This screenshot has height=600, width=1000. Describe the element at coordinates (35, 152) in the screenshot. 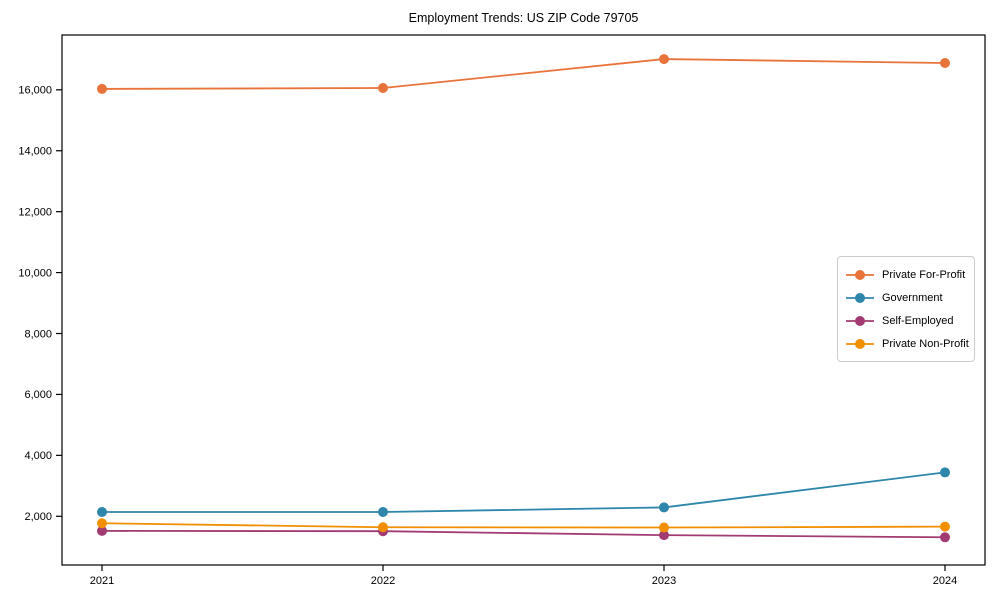

I see `y-tick-label: 14,000` at that location.